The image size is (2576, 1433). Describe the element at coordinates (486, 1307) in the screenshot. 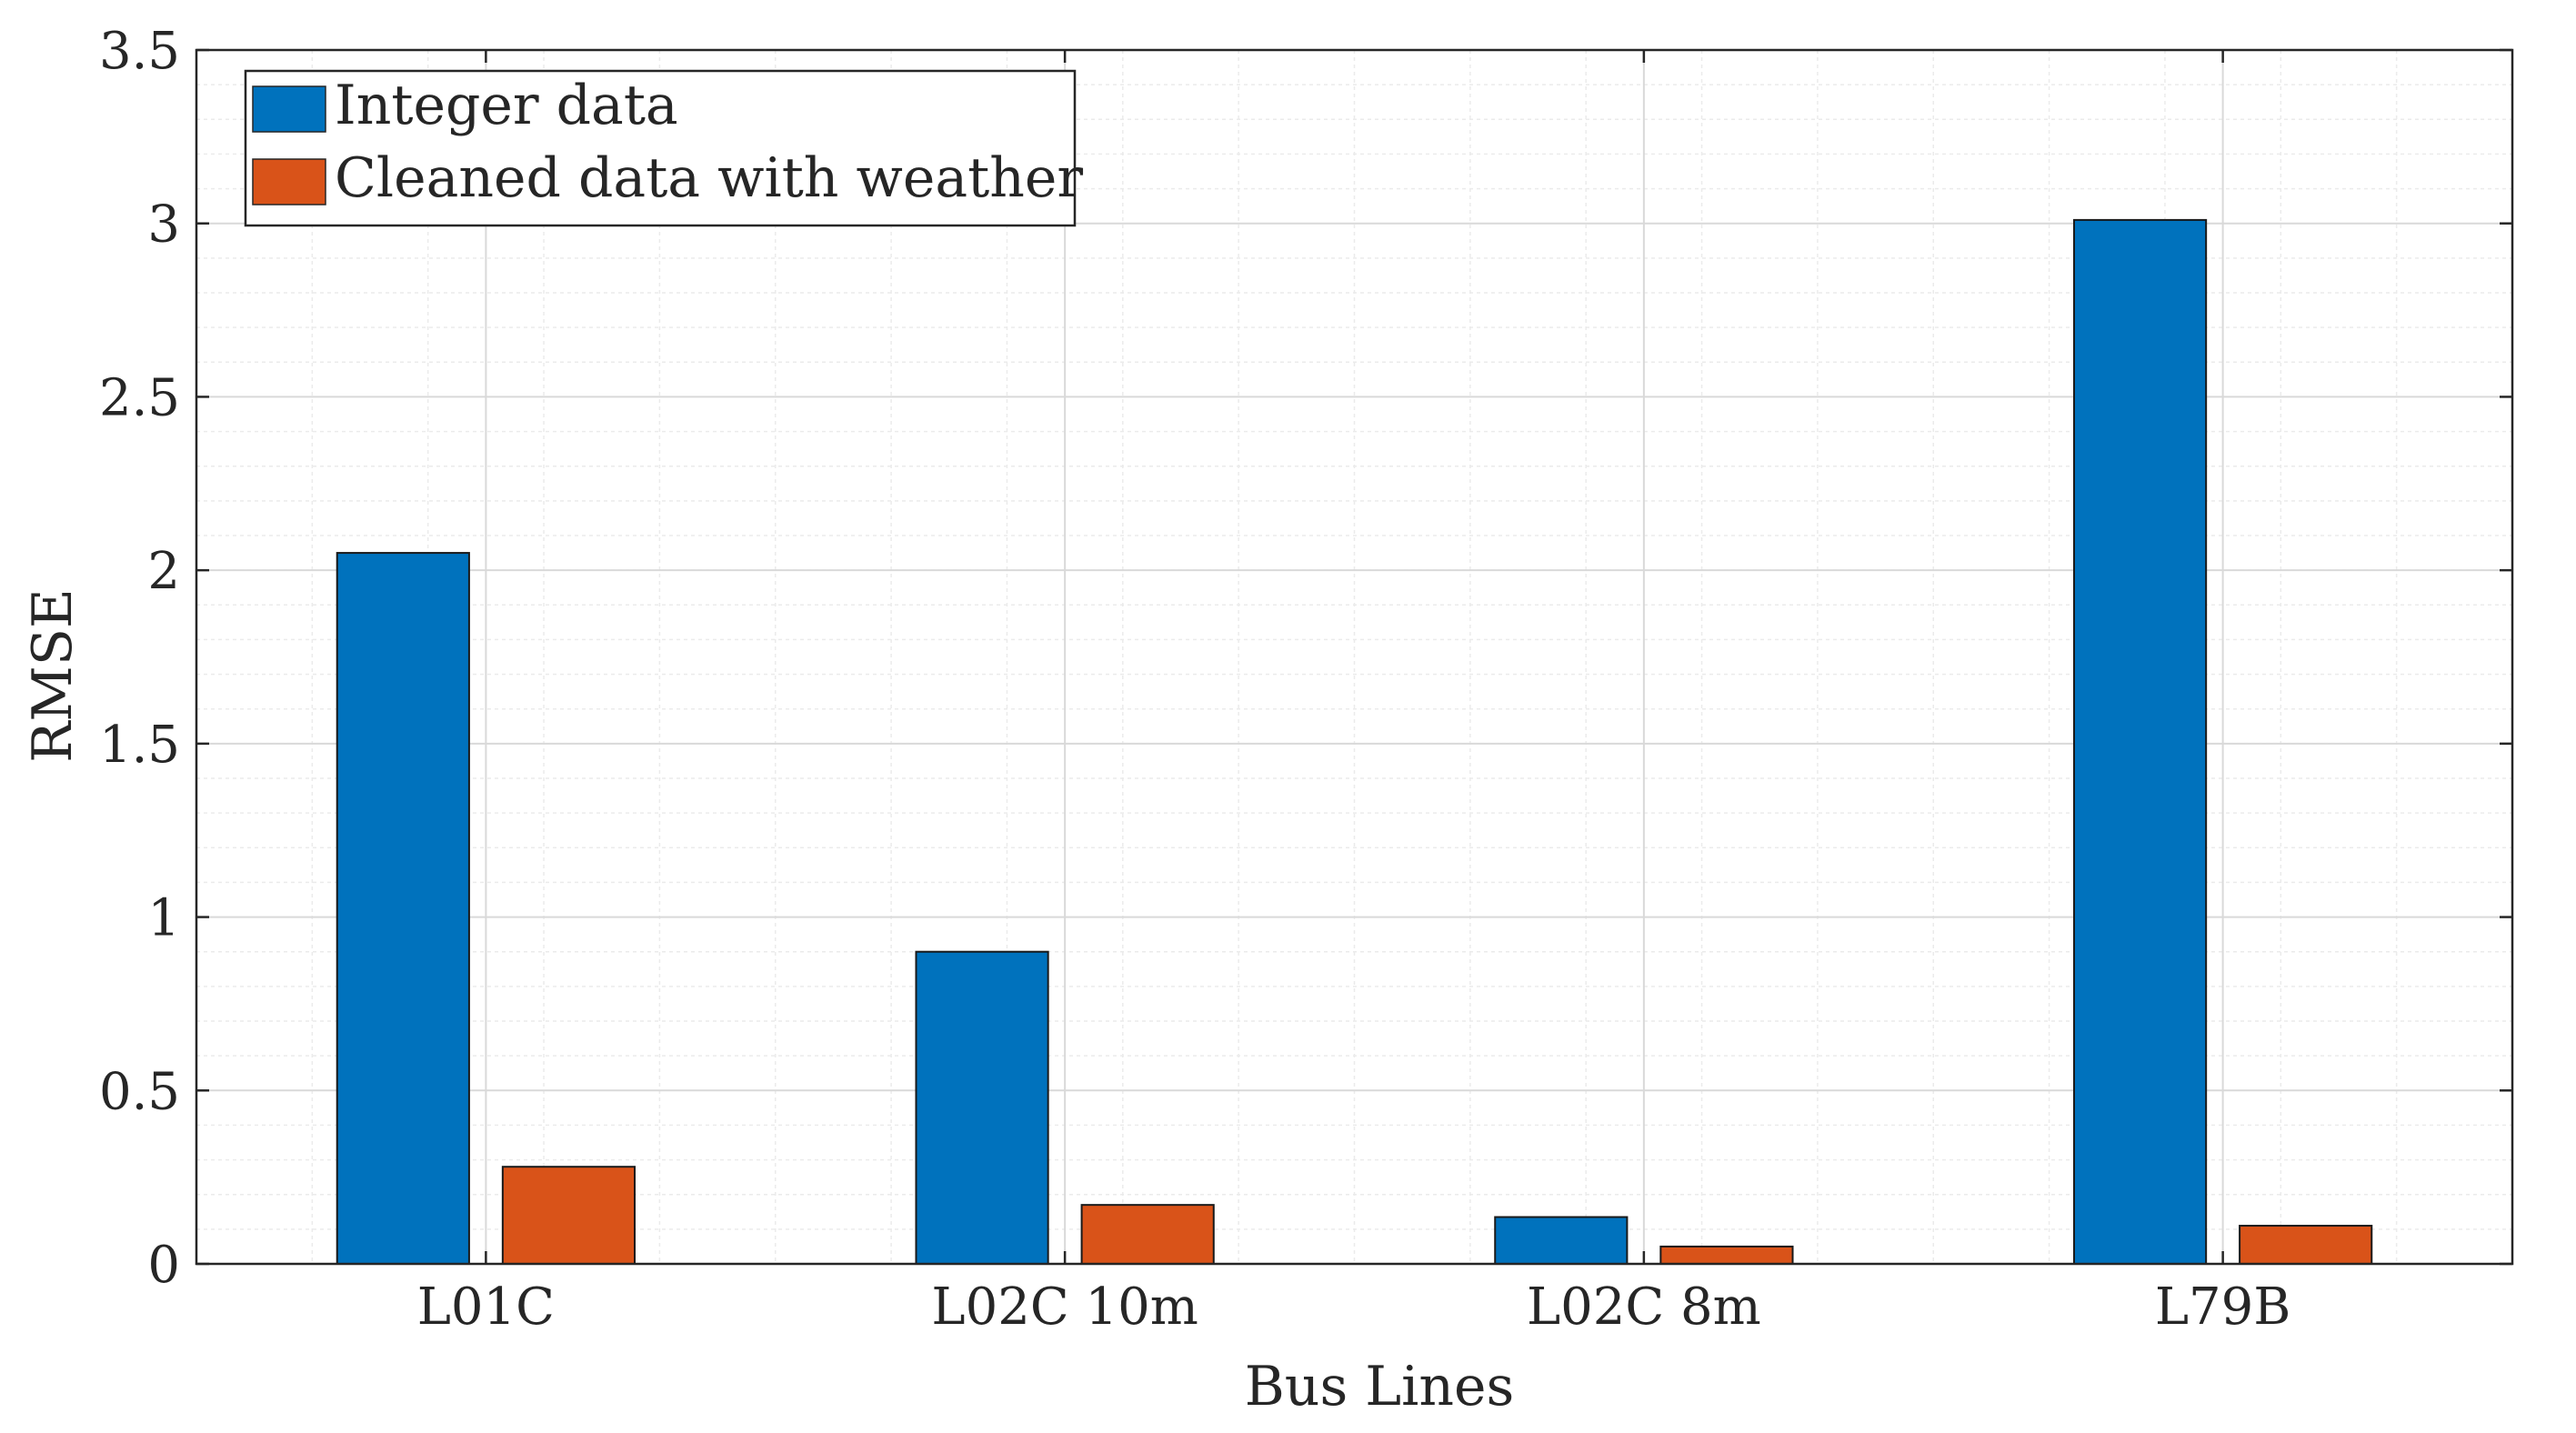

I see `x-tick-label: L01C` at that location.